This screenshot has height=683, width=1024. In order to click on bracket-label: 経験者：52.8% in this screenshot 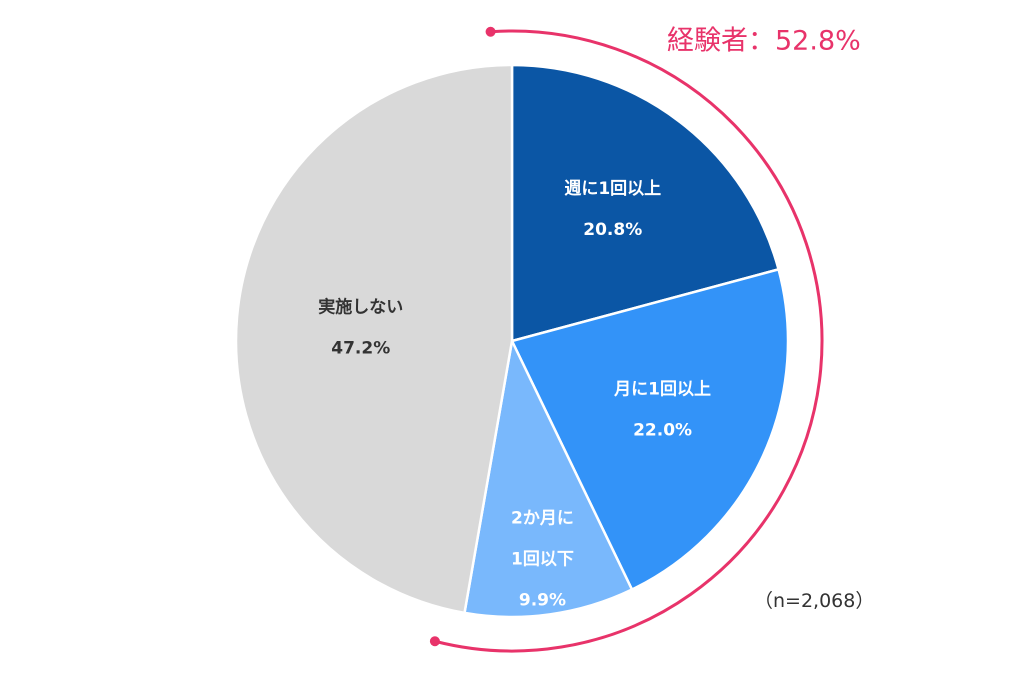, I will do `click(764, 41)`.